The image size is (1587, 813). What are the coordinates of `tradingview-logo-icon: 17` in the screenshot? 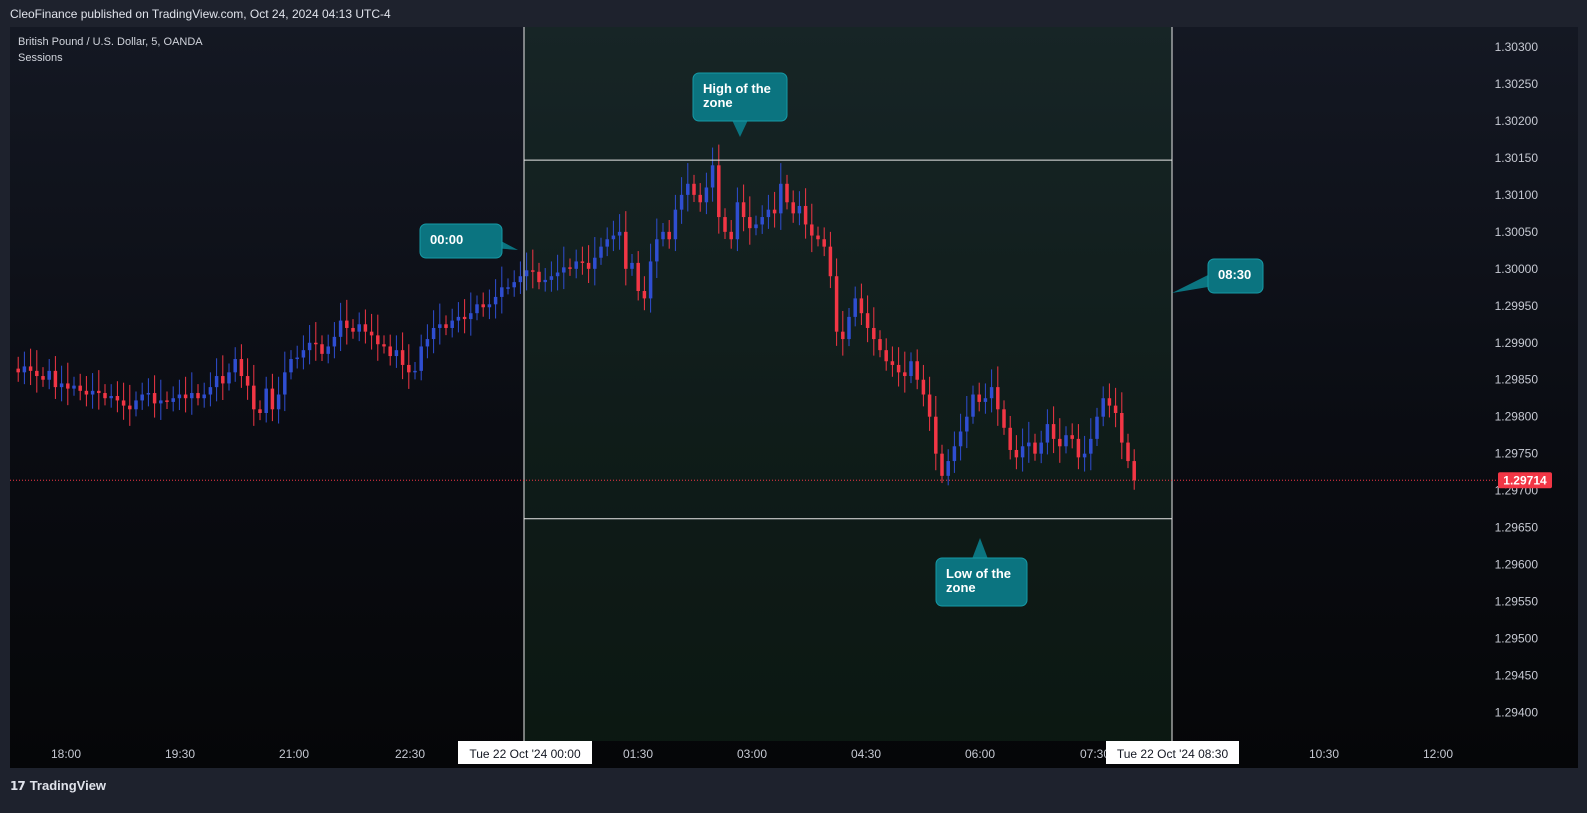 It's located at (18, 785).